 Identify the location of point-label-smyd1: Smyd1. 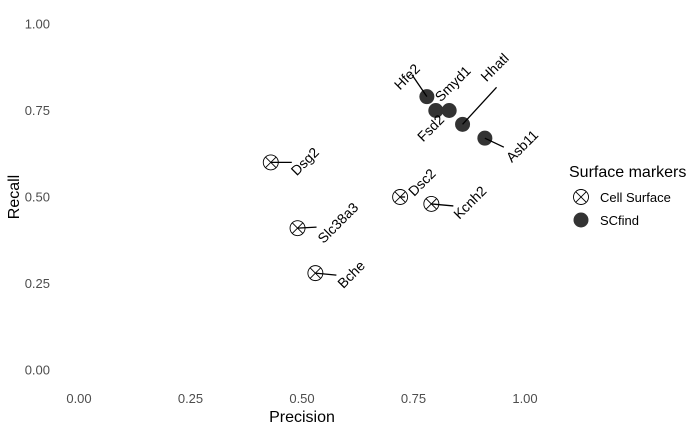
(453, 83).